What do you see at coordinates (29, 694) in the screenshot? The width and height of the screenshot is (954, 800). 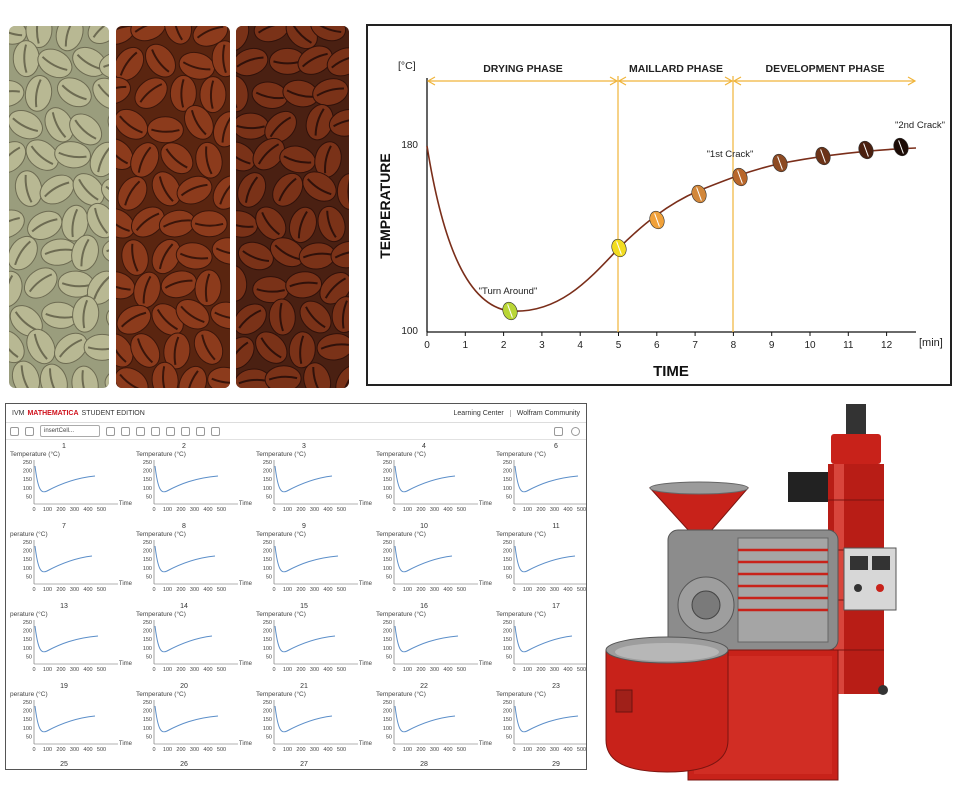 I see `plot-ylabel: perature (°C)` at bounding box center [29, 694].